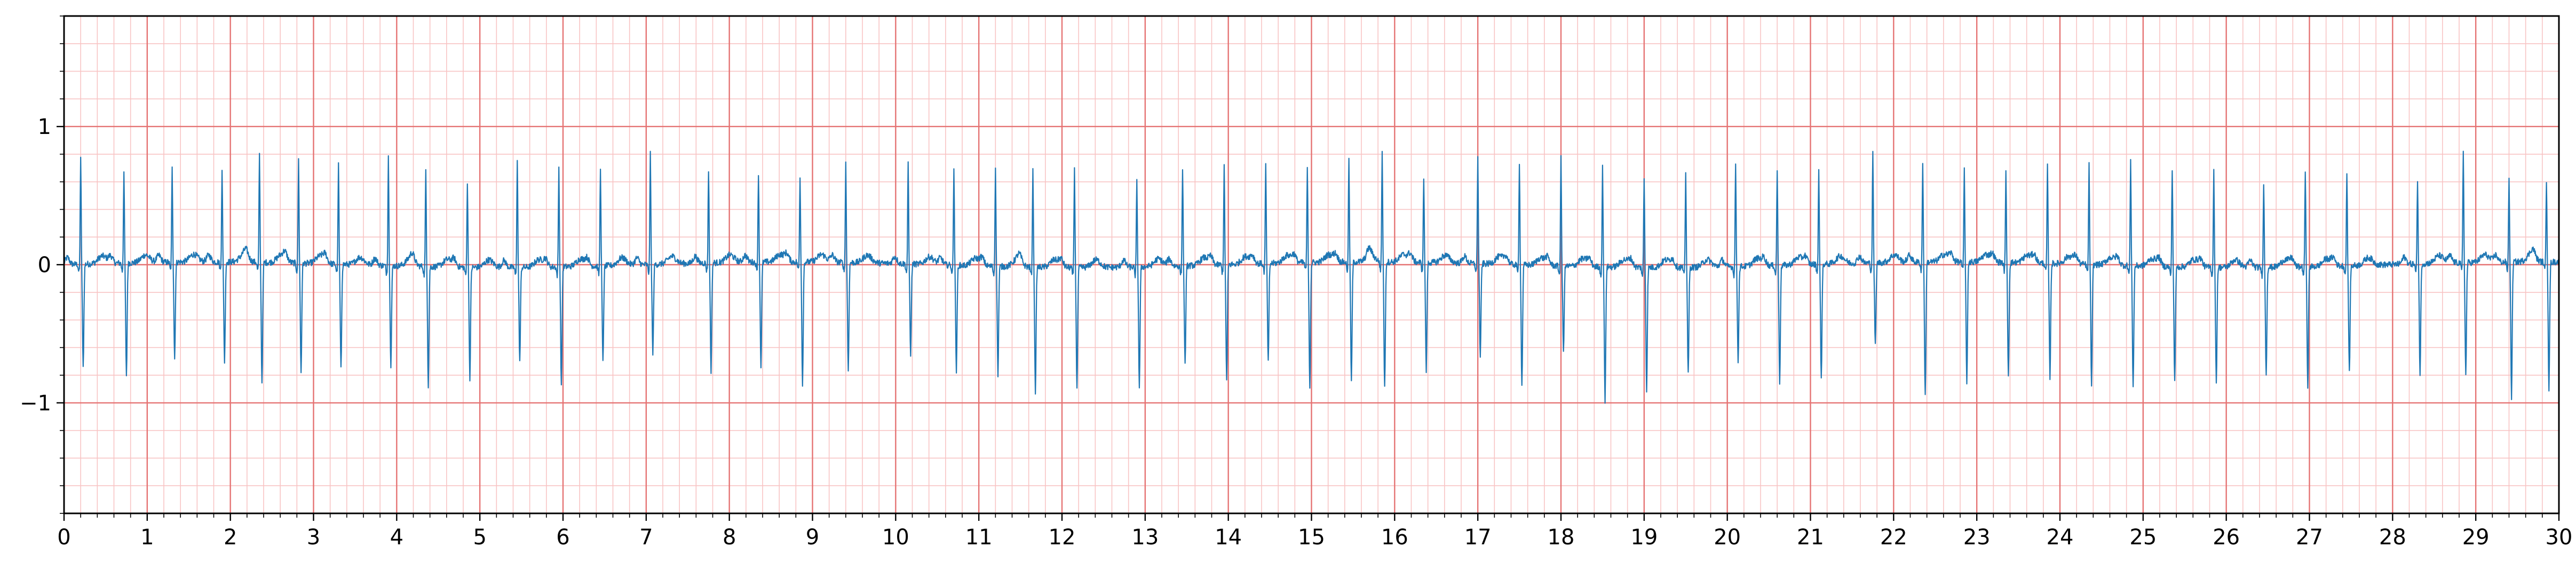  I want to click on x-tick-label: 4, so click(396, 537).